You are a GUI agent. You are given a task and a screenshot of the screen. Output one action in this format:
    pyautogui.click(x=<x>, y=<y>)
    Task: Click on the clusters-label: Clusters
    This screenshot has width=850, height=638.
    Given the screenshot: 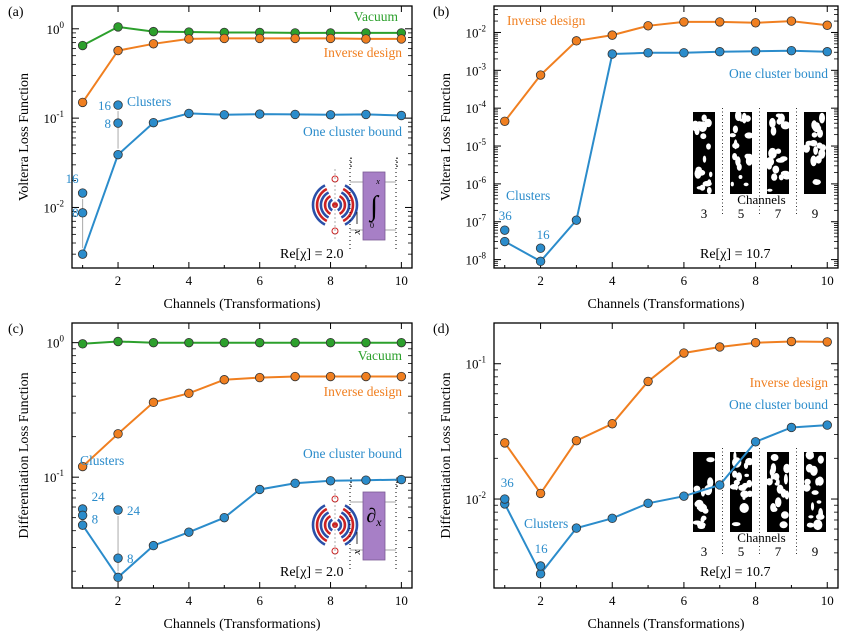 What is the action you would take?
    pyautogui.click(x=102, y=460)
    